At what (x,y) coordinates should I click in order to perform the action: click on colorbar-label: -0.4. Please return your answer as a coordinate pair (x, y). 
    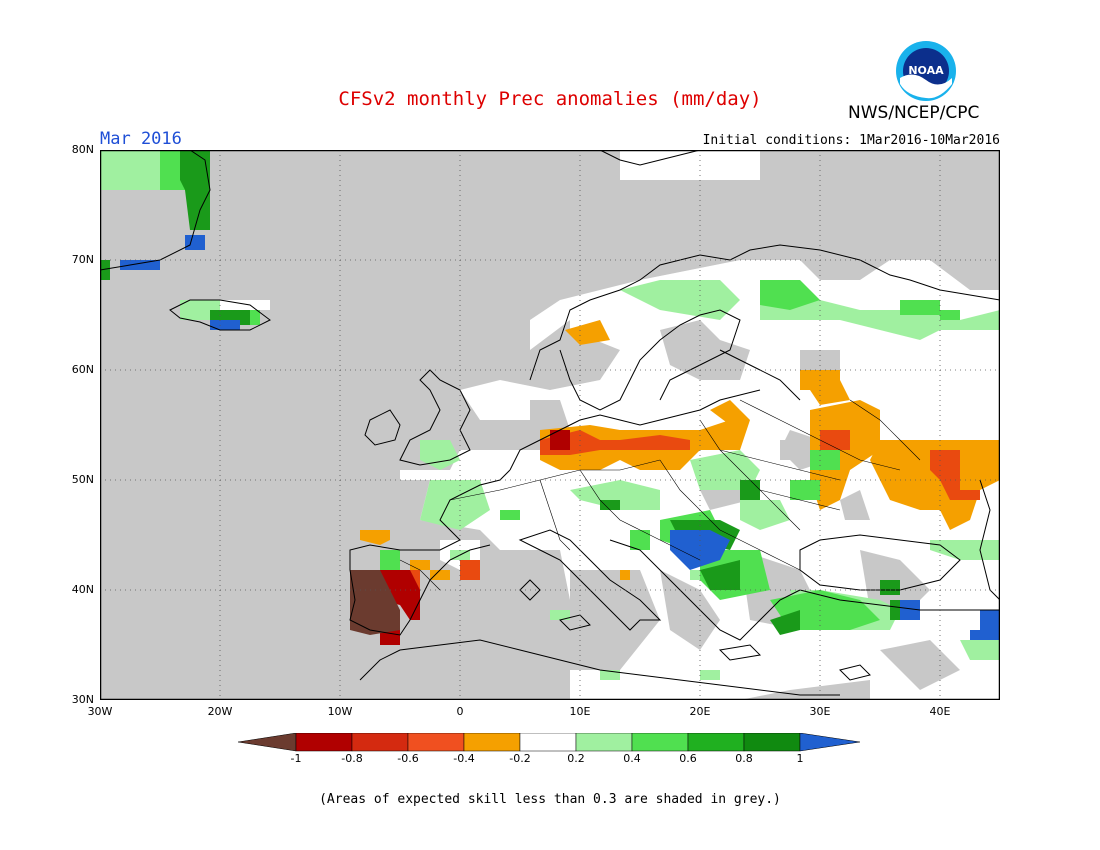
    Looking at the image, I should click on (464, 758).